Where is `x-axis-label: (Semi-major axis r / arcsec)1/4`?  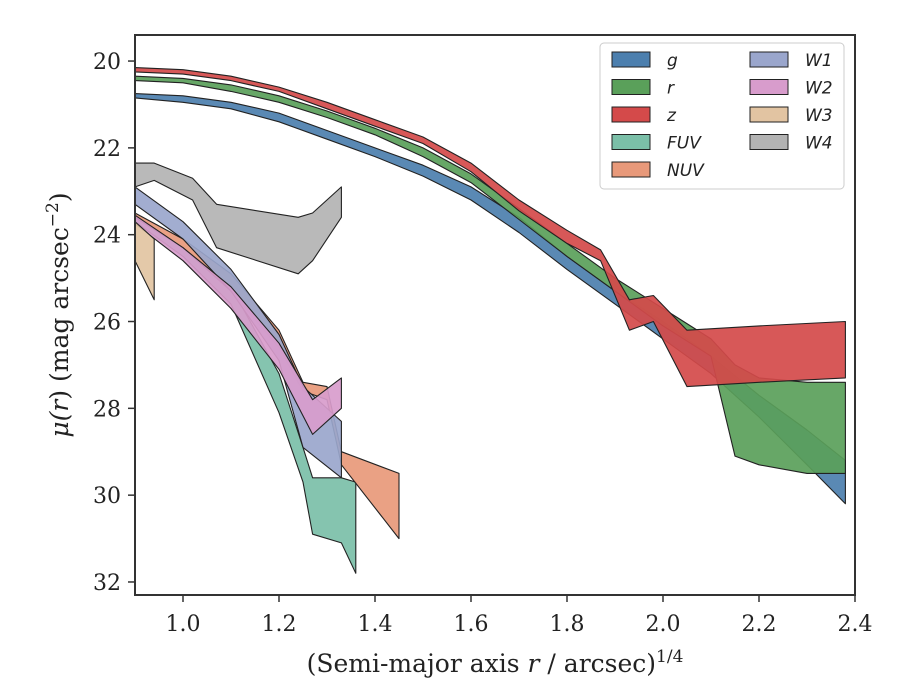 x-axis-label: (Semi-major axis r / arcsec)1/4 is located at coordinates (495, 662).